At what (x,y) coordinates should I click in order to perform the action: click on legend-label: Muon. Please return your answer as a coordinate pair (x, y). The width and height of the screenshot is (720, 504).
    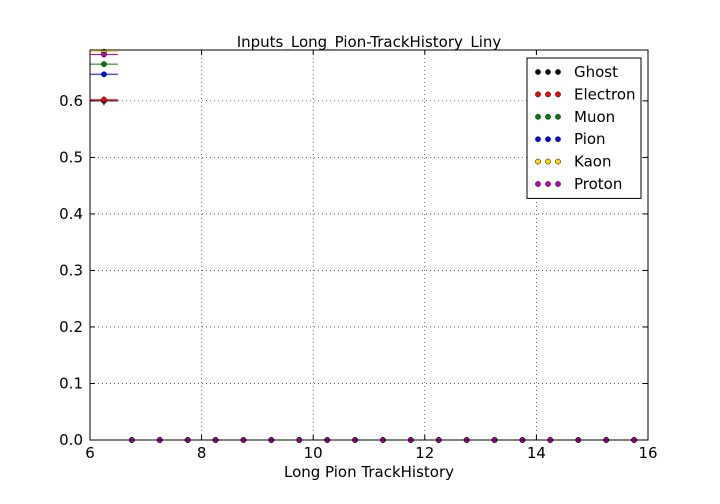
    Looking at the image, I should click on (594, 117).